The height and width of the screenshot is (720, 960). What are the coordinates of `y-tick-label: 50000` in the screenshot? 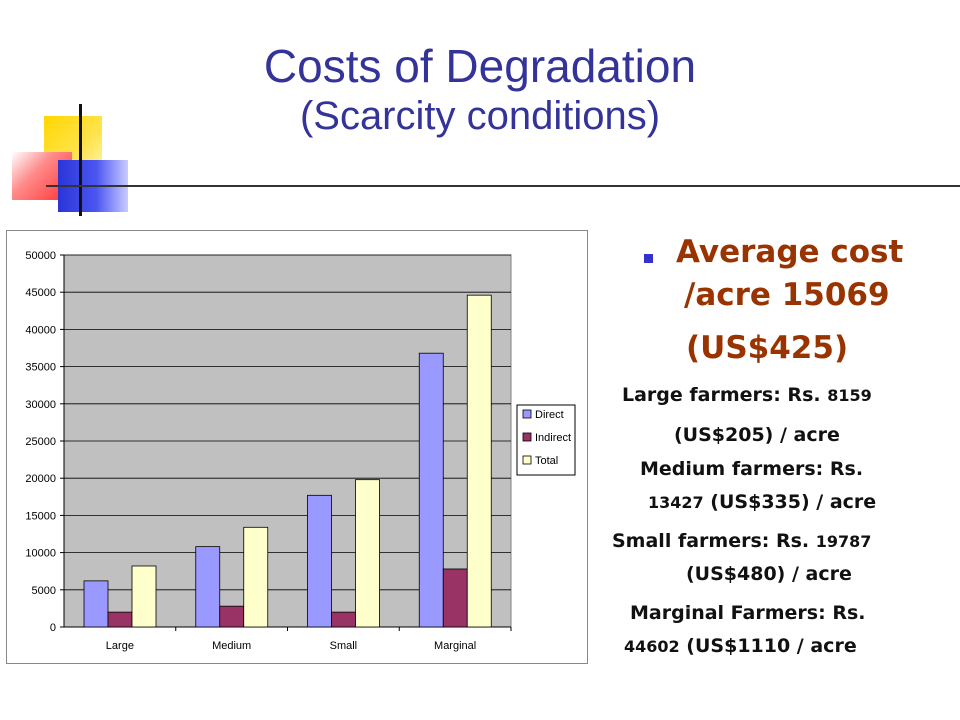 It's located at (40, 256).